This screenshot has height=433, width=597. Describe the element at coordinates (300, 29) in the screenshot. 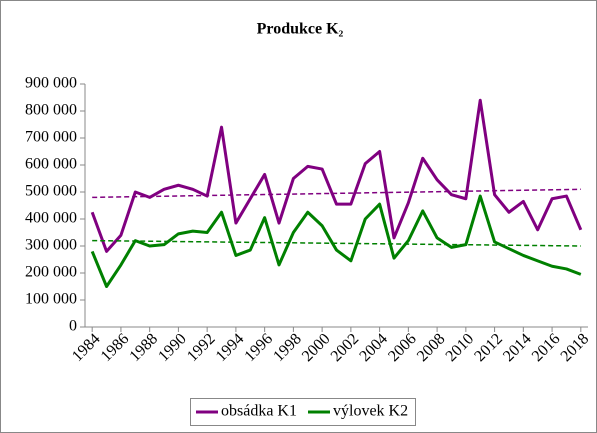

I see `chart-title: Produkce K₂` at that location.